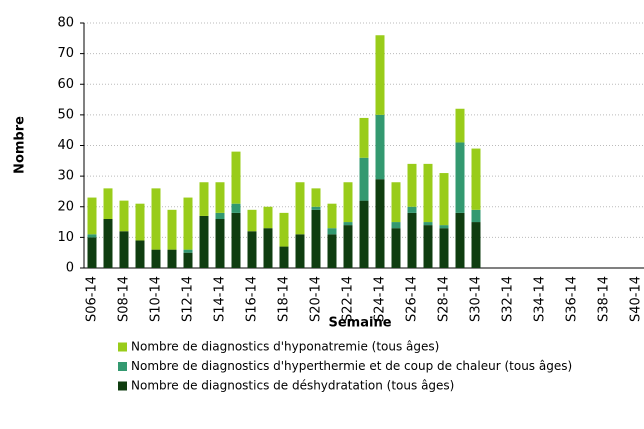  I want to click on x-tick-label: S10-14, so click(156, 299).